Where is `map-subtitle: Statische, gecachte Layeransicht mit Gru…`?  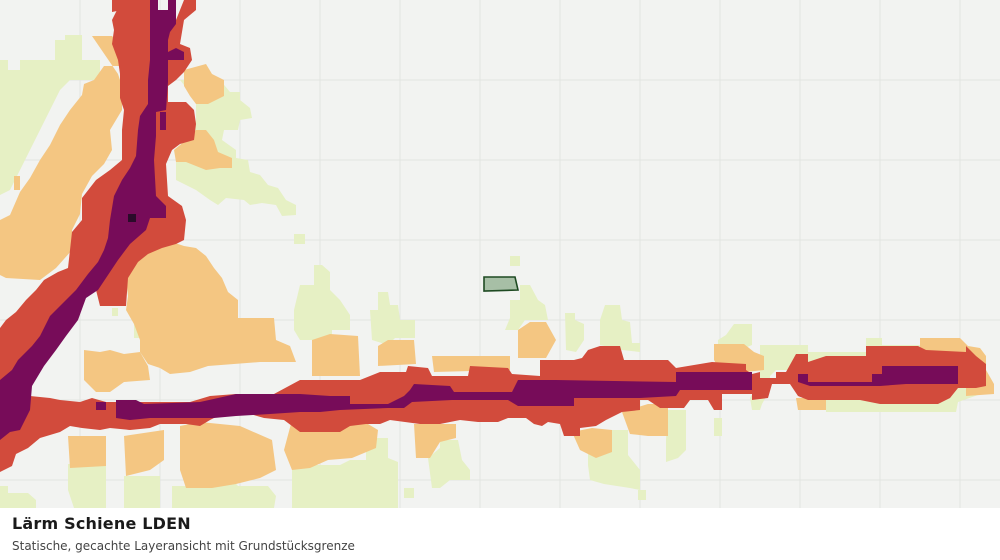
map-subtitle: Statische, gecachte Layeransicht mit Gru… is located at coordinates (183, 546).